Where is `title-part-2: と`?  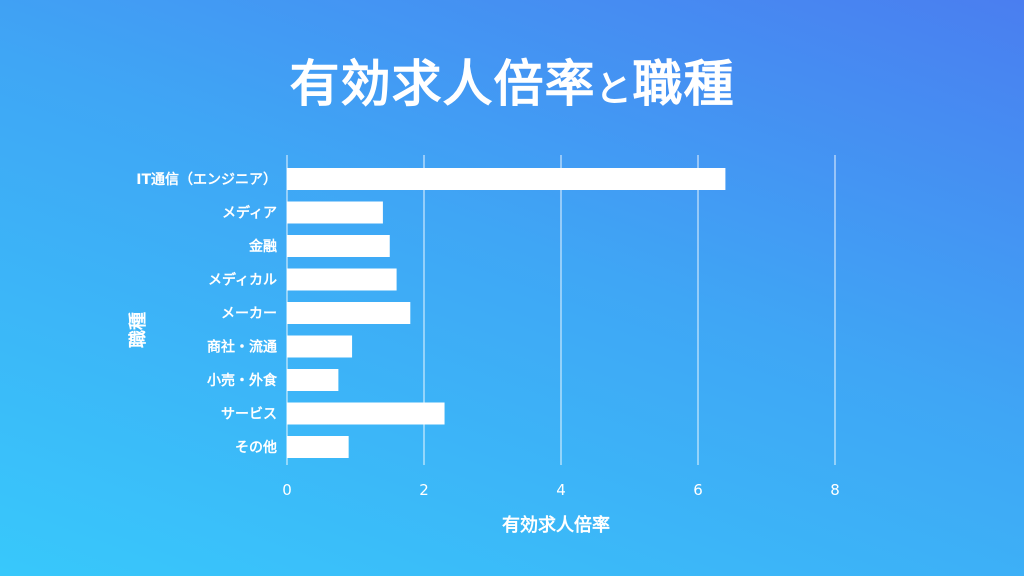
title-part-2: と is located at coordinates (614, 89).